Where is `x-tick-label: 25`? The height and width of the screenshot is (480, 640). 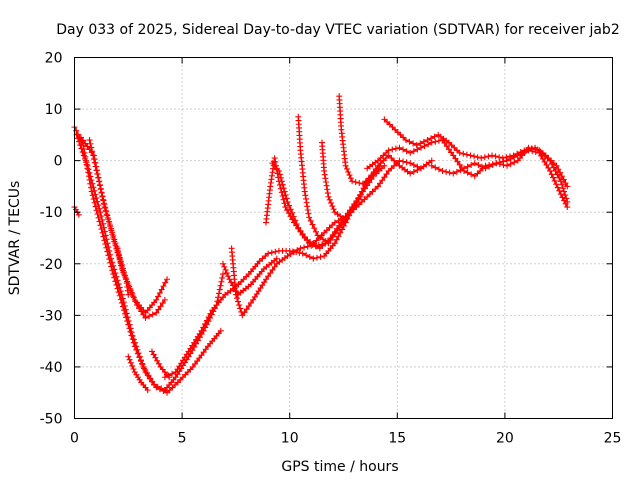 x-tick-label: 25 is located at coordinates (613, 439).